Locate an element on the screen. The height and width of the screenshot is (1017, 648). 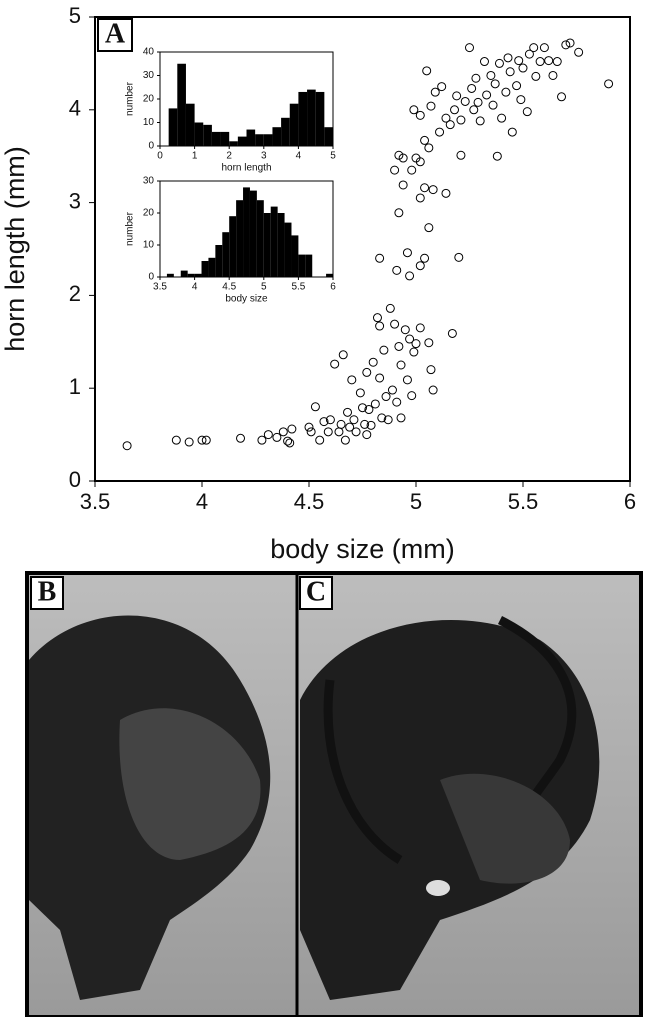
panel-label: A is located at coordinates (115, 33).